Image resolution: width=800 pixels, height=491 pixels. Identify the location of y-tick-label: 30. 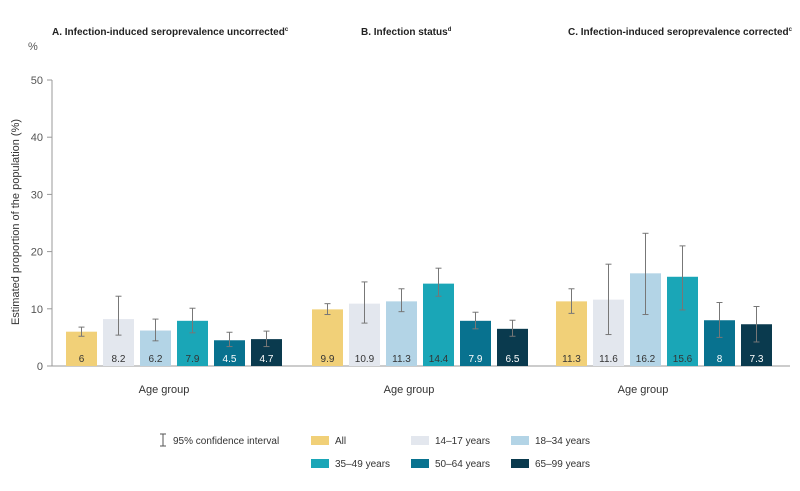
(37, 195).